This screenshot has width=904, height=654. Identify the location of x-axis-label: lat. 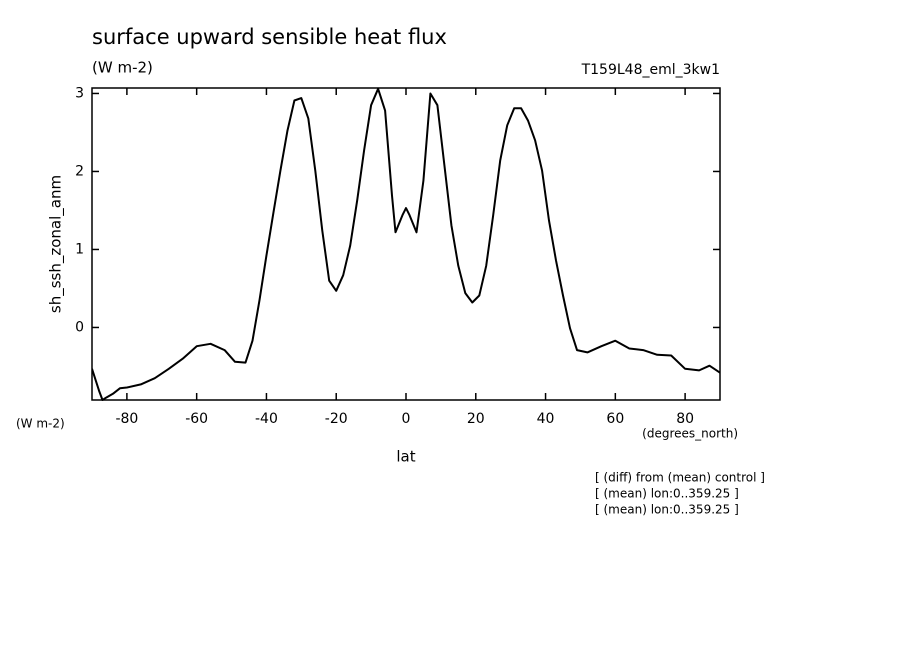
(405, 457).